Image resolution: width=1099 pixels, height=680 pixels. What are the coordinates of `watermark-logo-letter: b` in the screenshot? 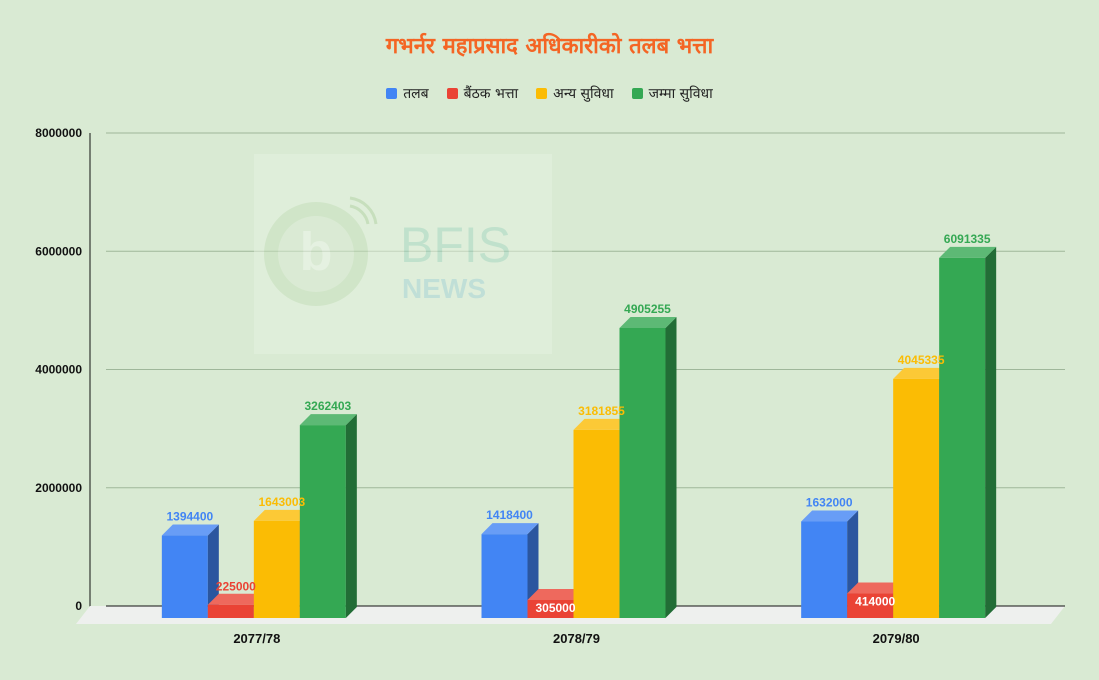 It's located at (316, 252).